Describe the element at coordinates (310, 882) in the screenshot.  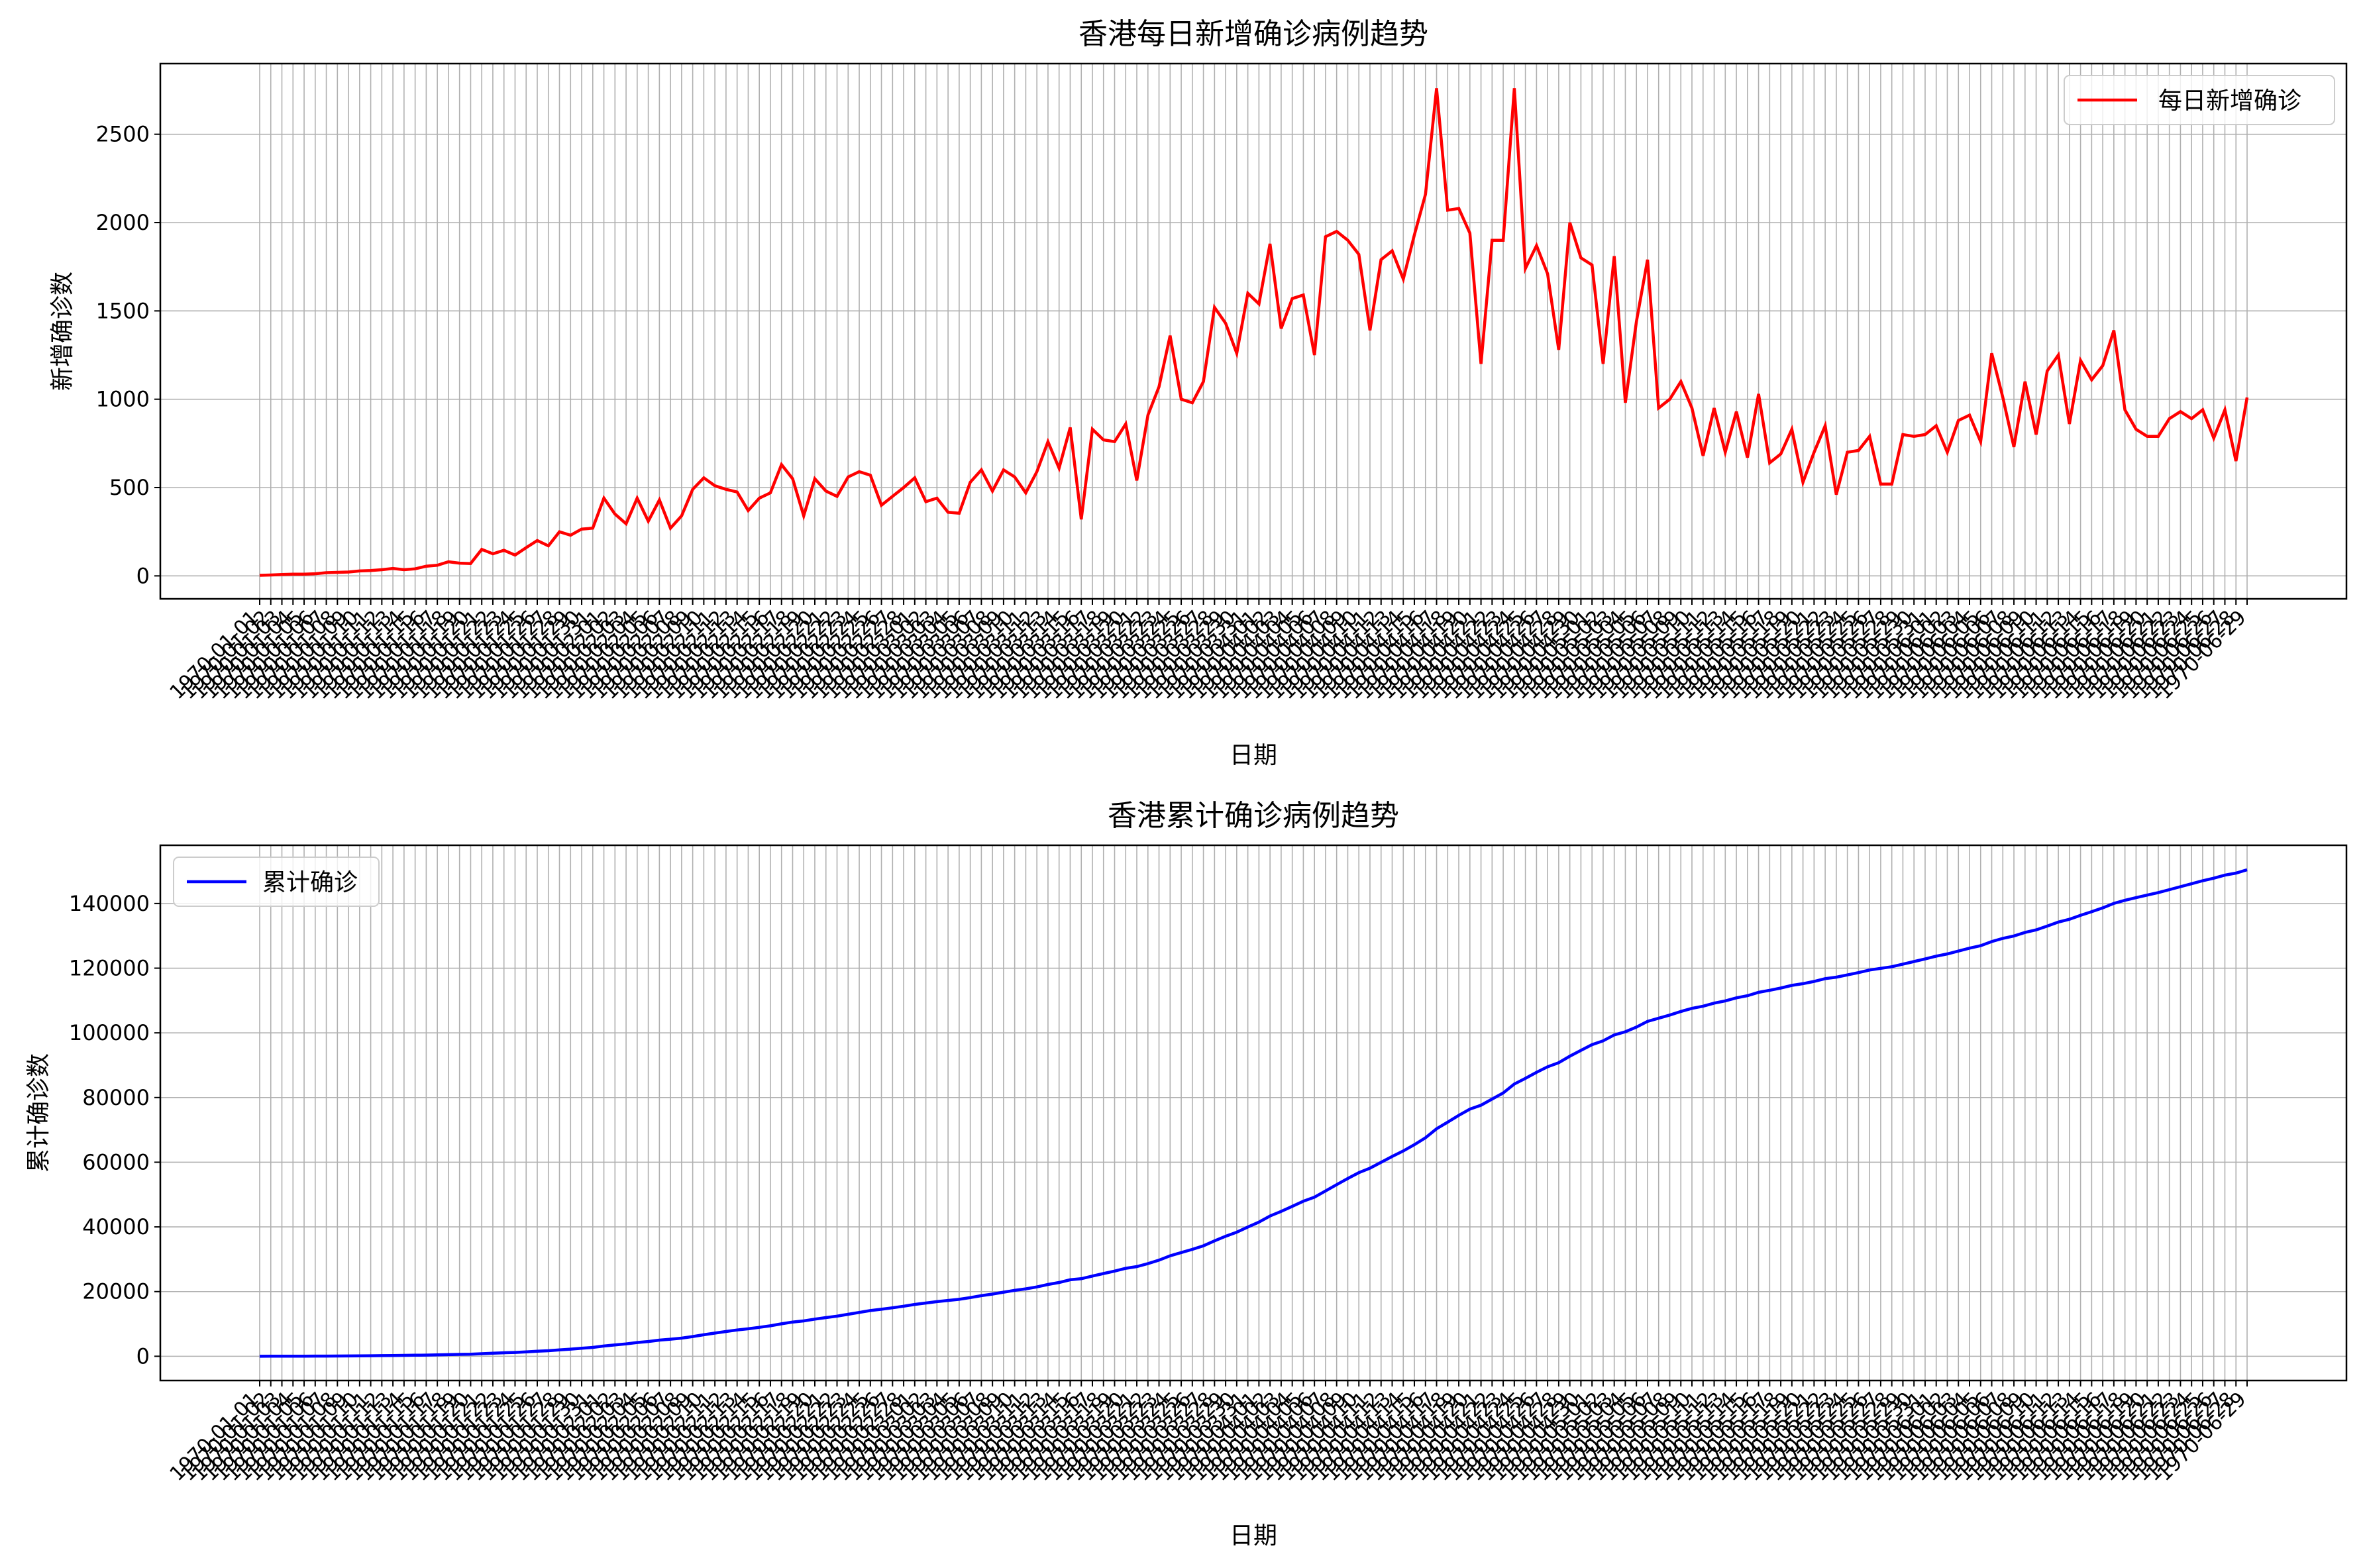
I see `cumulative-legend-label: 累计确诊` at that location.